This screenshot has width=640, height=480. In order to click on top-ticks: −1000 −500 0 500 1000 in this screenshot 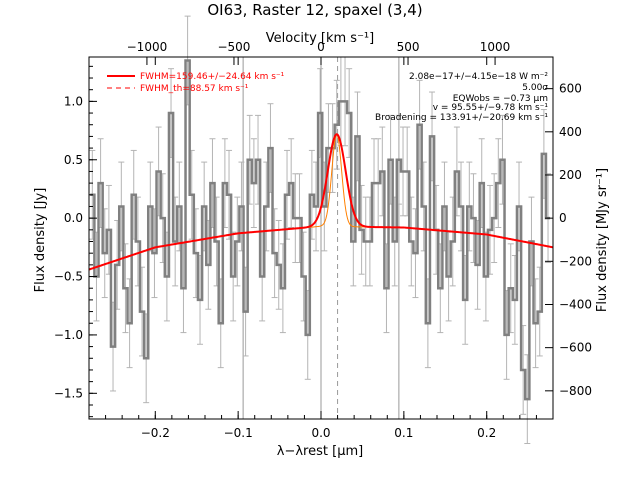, I will do `click(319, 52)`.